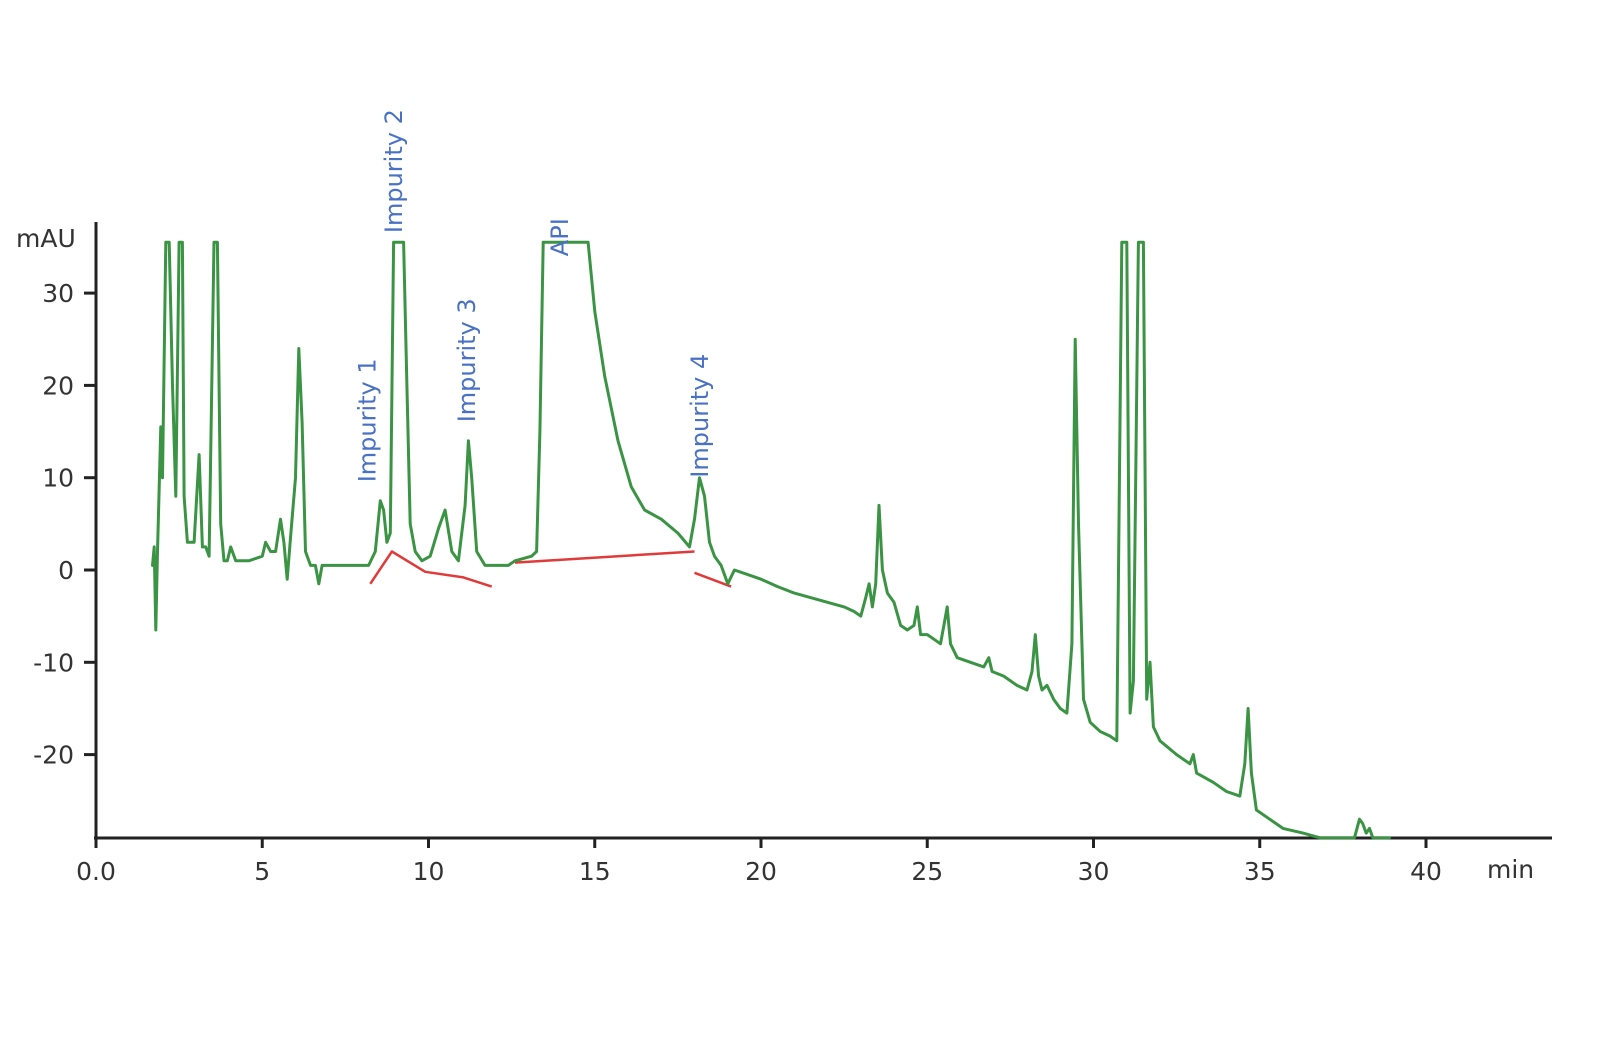 Image resolution: width=1600 pixels, height=1060 pixels. I want to click on x-axis-ticks: 0.0 5 10 15 20 25 30 35 40, so click(759, 862).